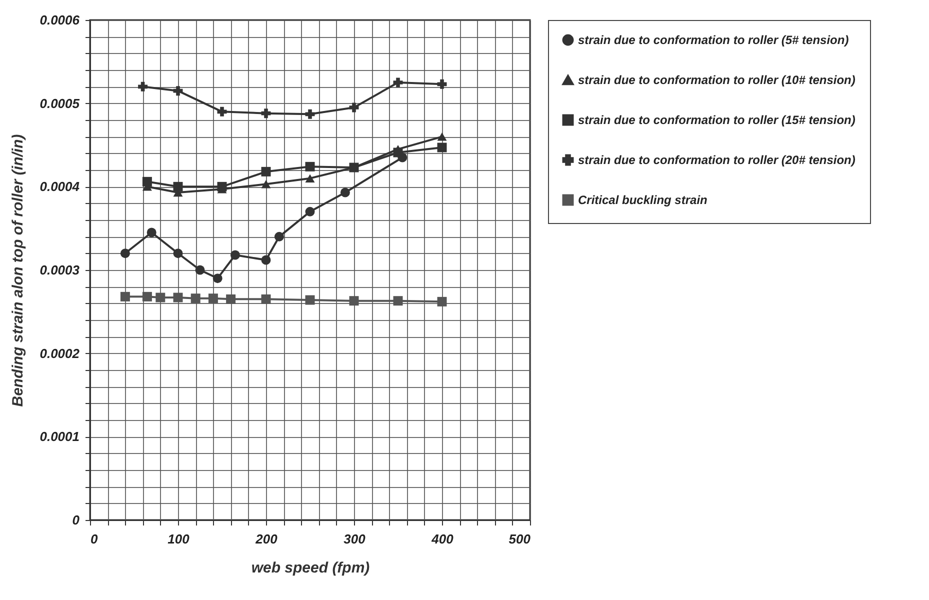 The width and height of the screenshot is (929, 600). Describe the element at coordinates (60, 436) in the screenshot. I see `y-tick-label: 0.0001` at that location.